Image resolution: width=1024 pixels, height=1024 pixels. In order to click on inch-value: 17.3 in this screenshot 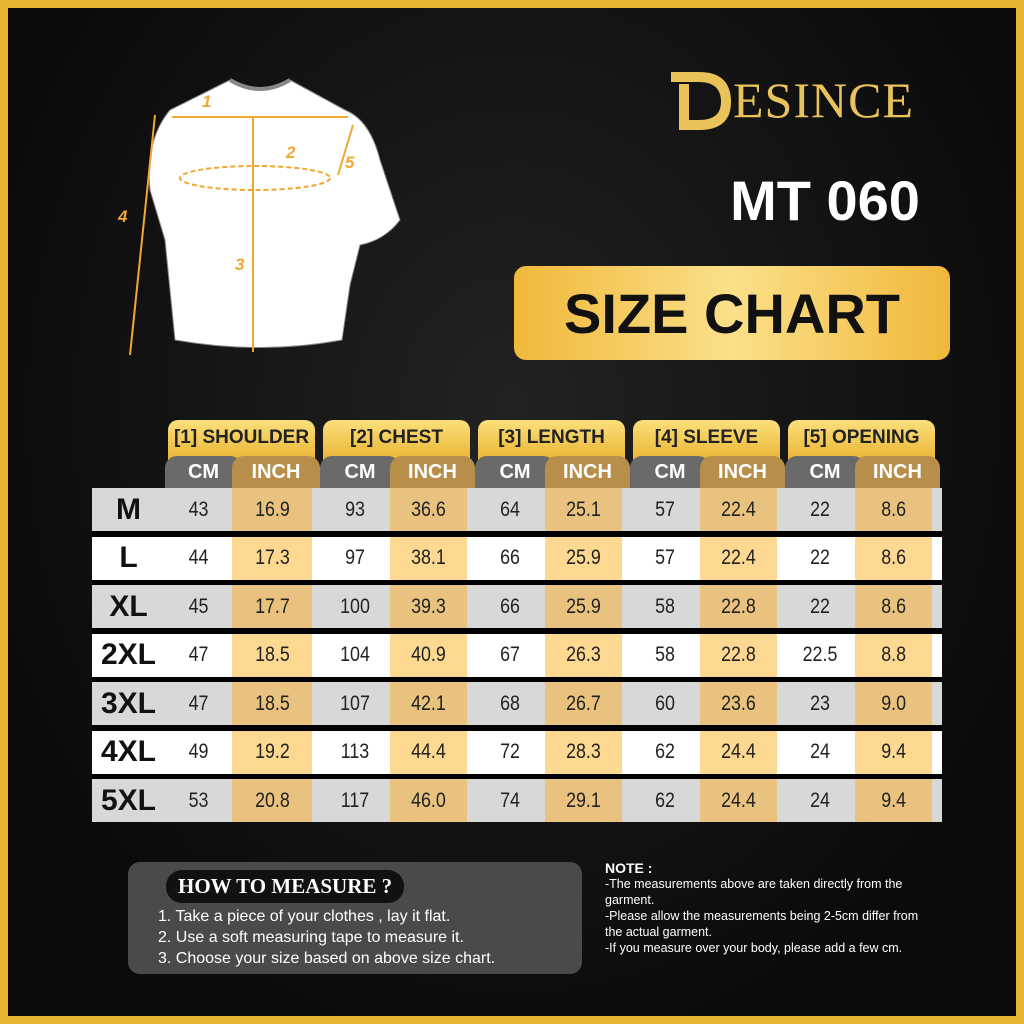, I will do `click(272, 558)`.